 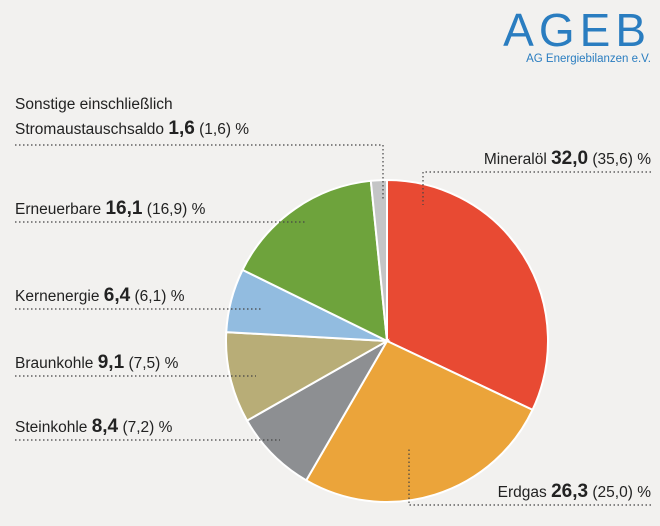 I want to click on svg-text:Stromaustauschsaldo 1,: Stromaustauschsaldo 1,6 (1,6) %, so click(x=132, y=128).